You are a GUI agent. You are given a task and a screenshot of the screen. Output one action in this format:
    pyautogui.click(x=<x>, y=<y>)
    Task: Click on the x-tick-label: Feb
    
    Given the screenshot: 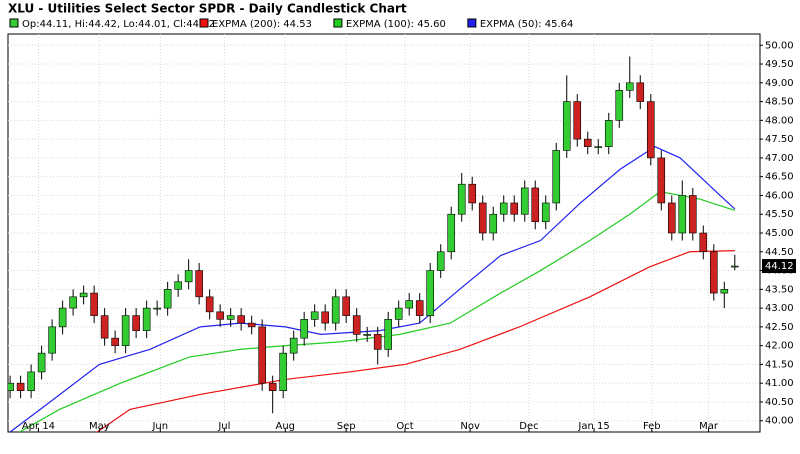 What is the action you would take?
    pyautogui.click(x=652, y=426)
    